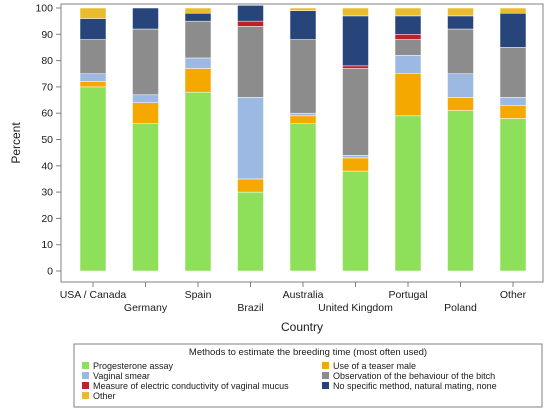  I want to click on x-tick-label: USA / Canada, so click(93, 295).